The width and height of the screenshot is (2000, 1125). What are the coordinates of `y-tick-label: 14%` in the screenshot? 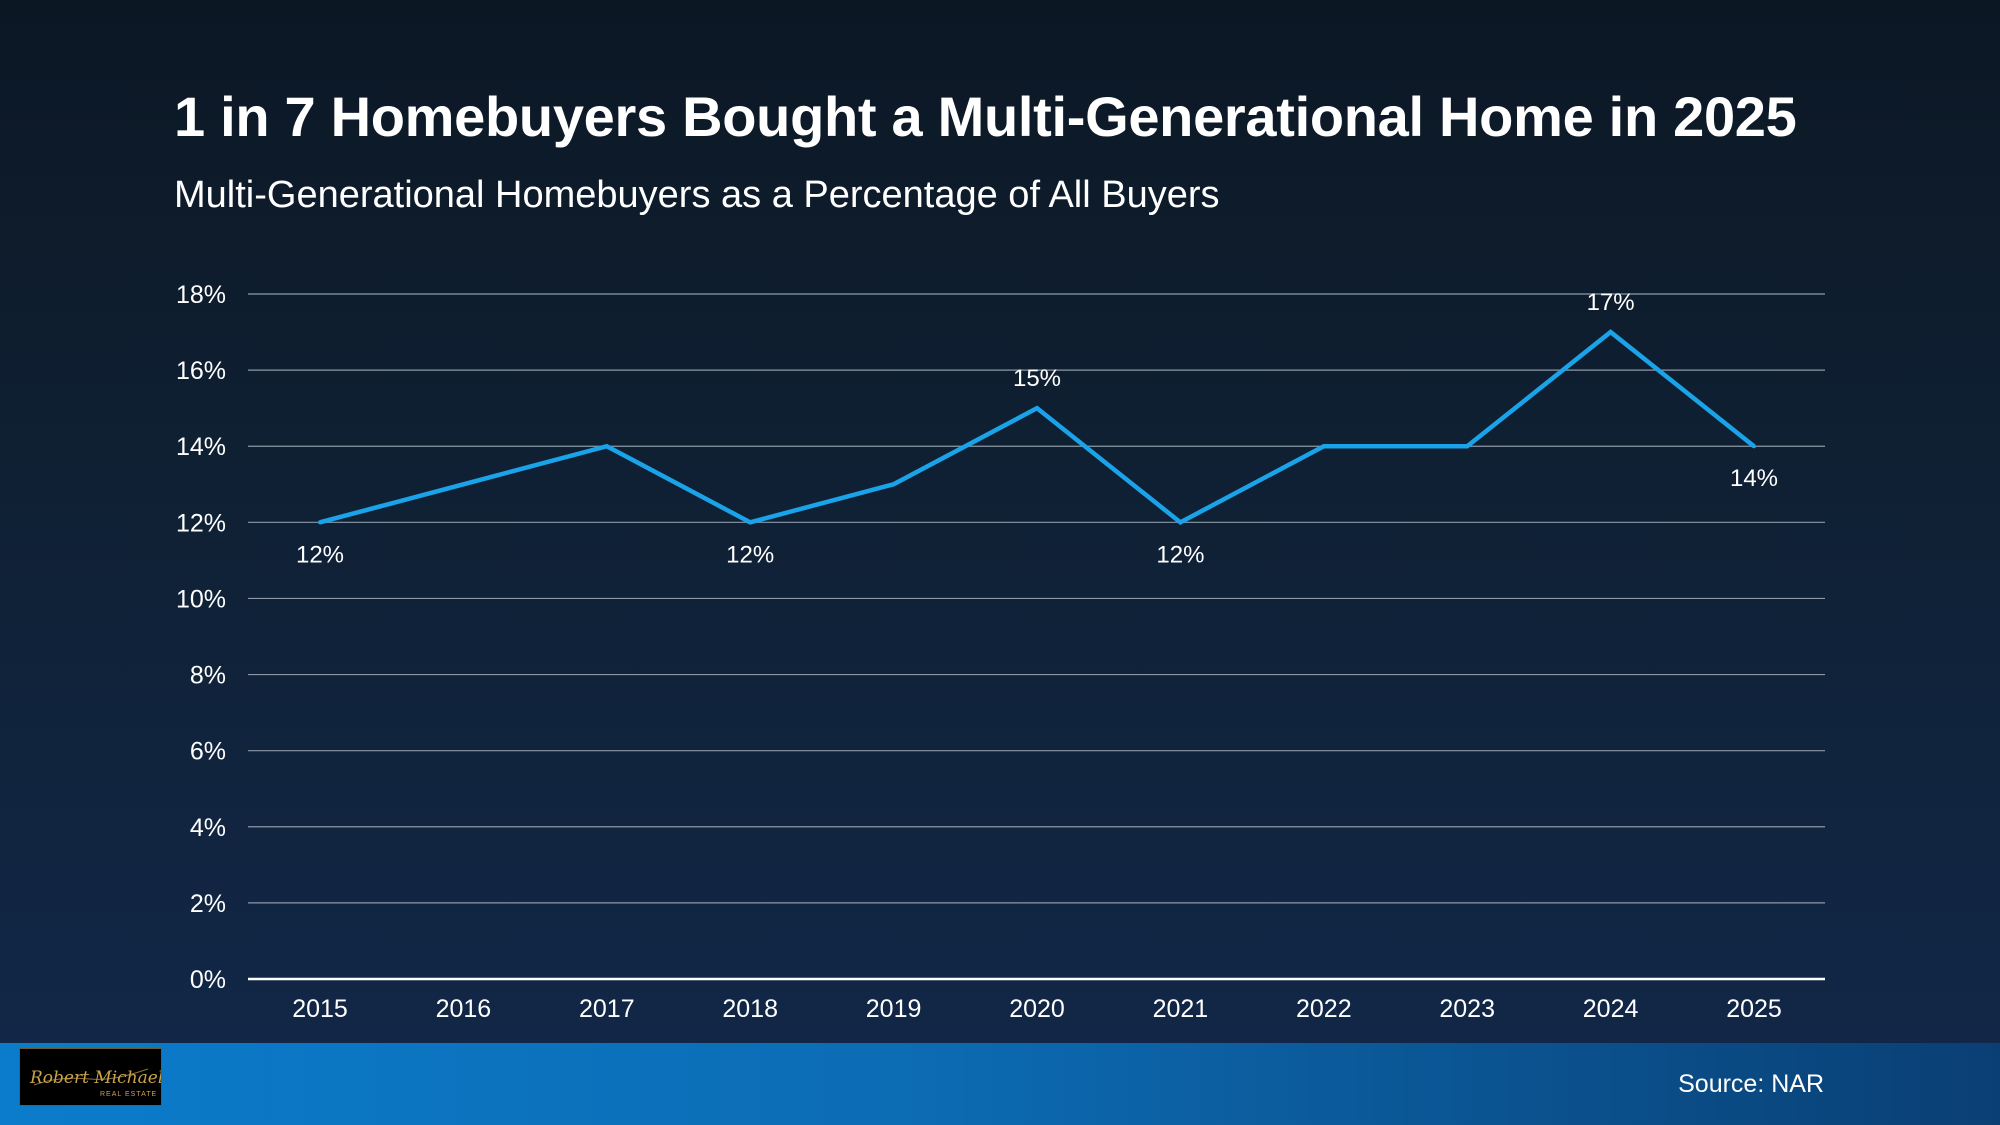 It's located at (201, 447).